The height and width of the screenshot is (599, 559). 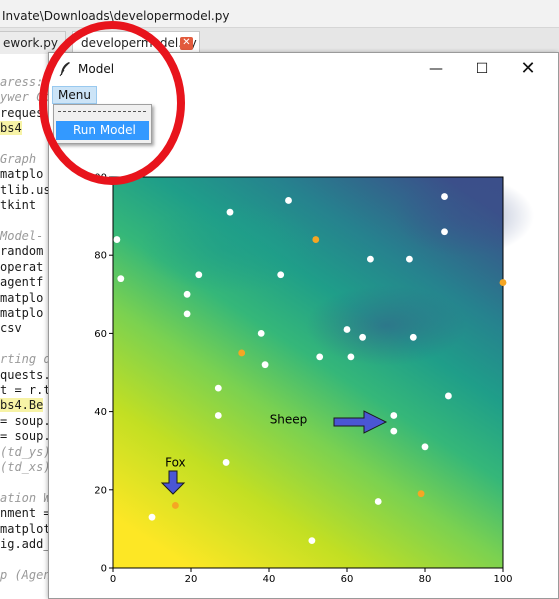 What do you see at coordinates (25, 359) in the screenshot?
I see `code-line: rting d` at bounding box center [25, 359].